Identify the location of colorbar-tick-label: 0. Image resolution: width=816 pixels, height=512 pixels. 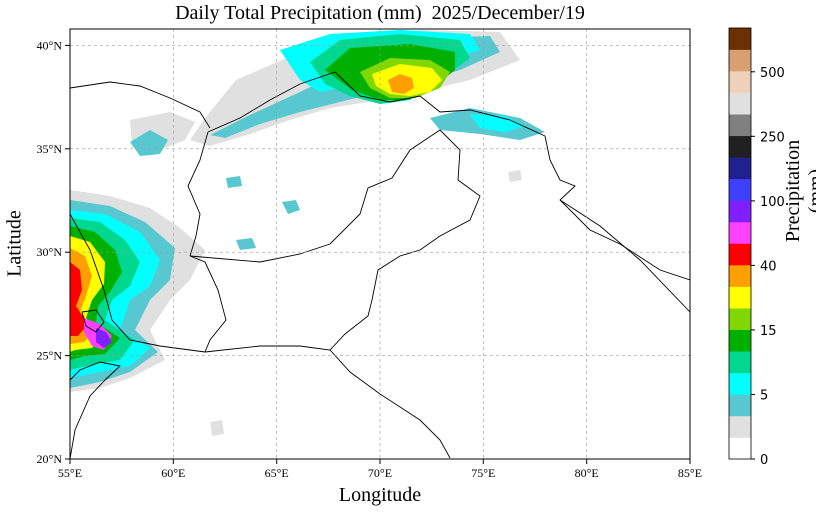
(764, 460).